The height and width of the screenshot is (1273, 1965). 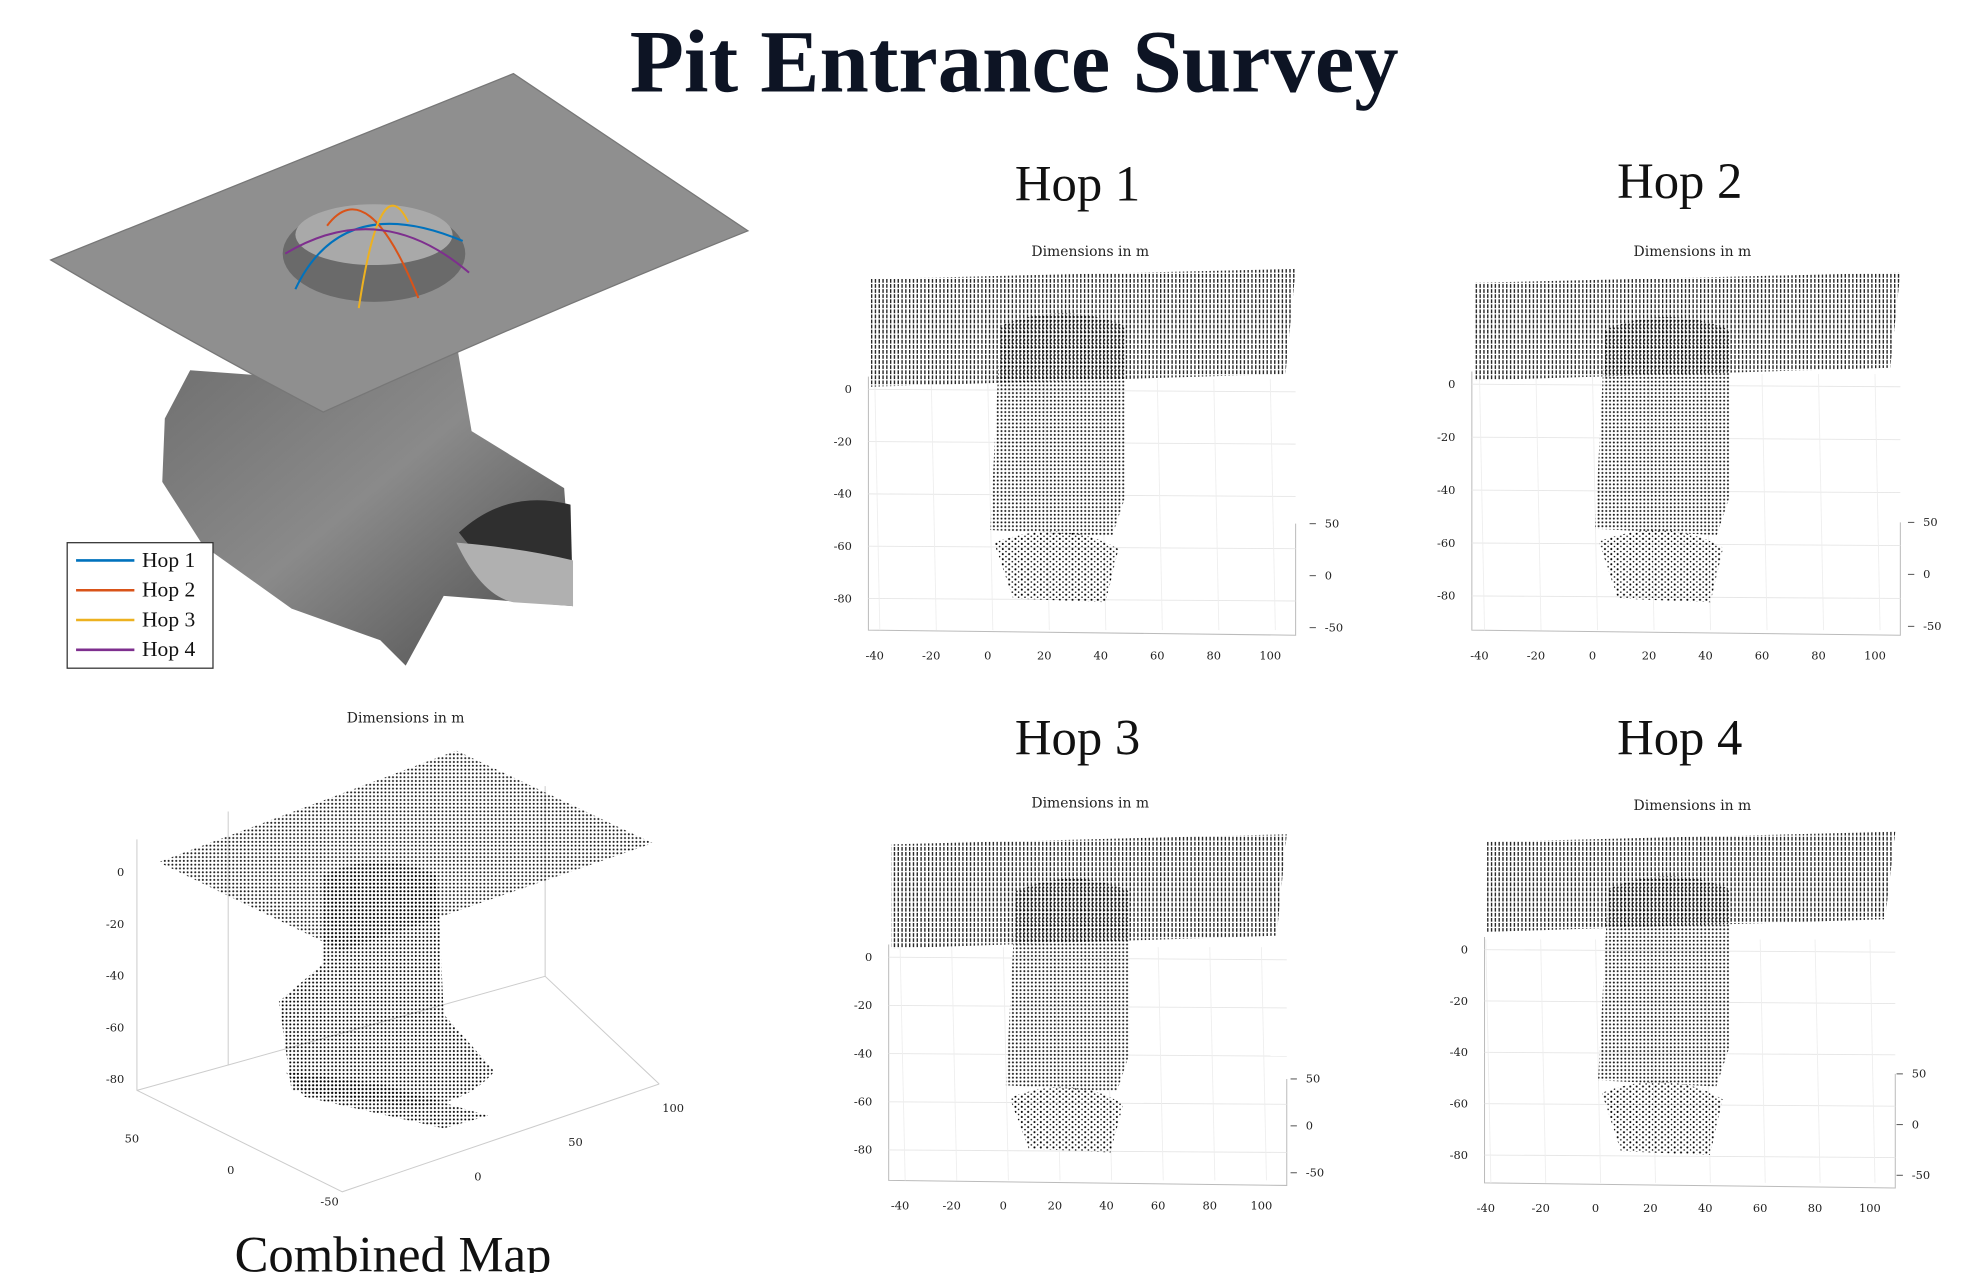 I want to click on panel-caption: Combined Map, so click(x=393, y=1250).